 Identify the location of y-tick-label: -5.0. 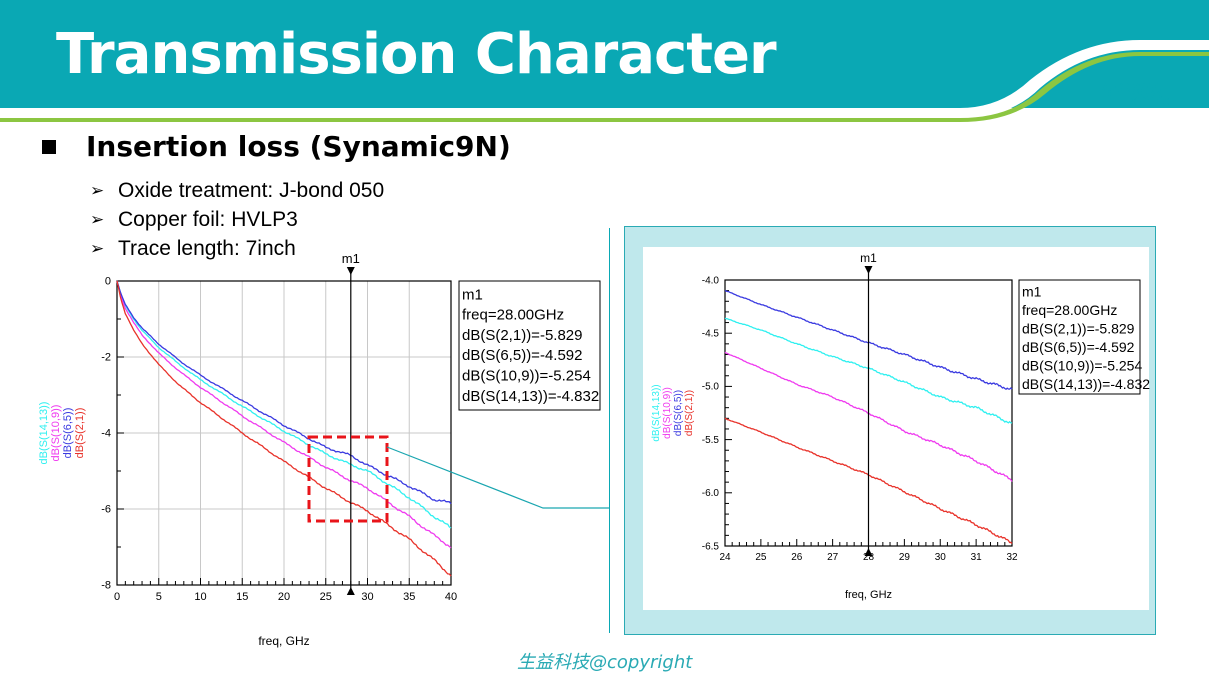
(711, 387).